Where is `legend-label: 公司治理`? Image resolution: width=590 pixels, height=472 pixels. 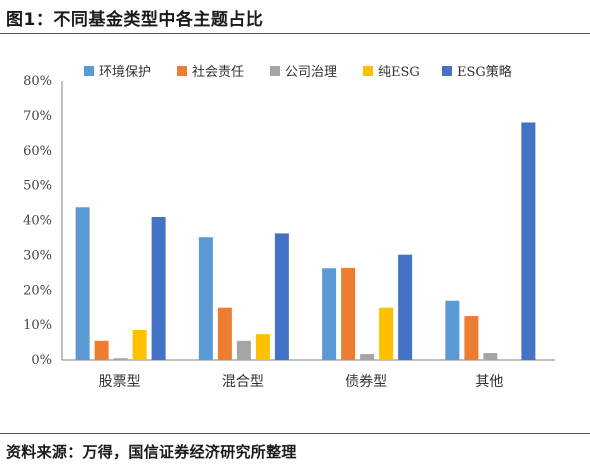
legend-label: 公司治理 is located at coordinates (311, 72).